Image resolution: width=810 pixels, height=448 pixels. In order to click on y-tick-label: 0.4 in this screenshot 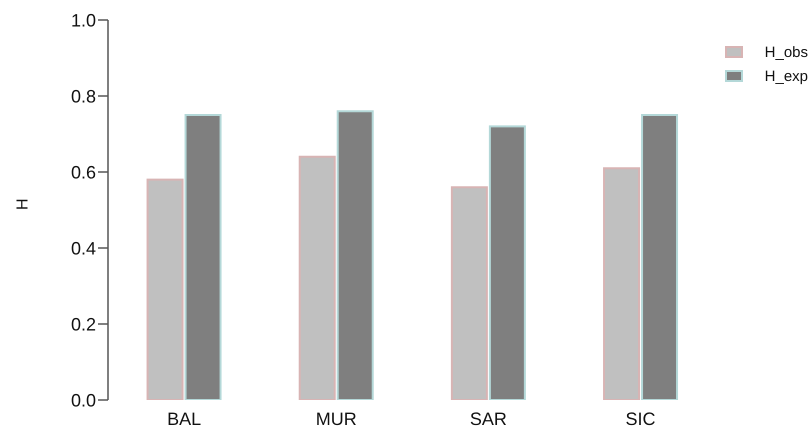, I will do `click(83, 248)`.